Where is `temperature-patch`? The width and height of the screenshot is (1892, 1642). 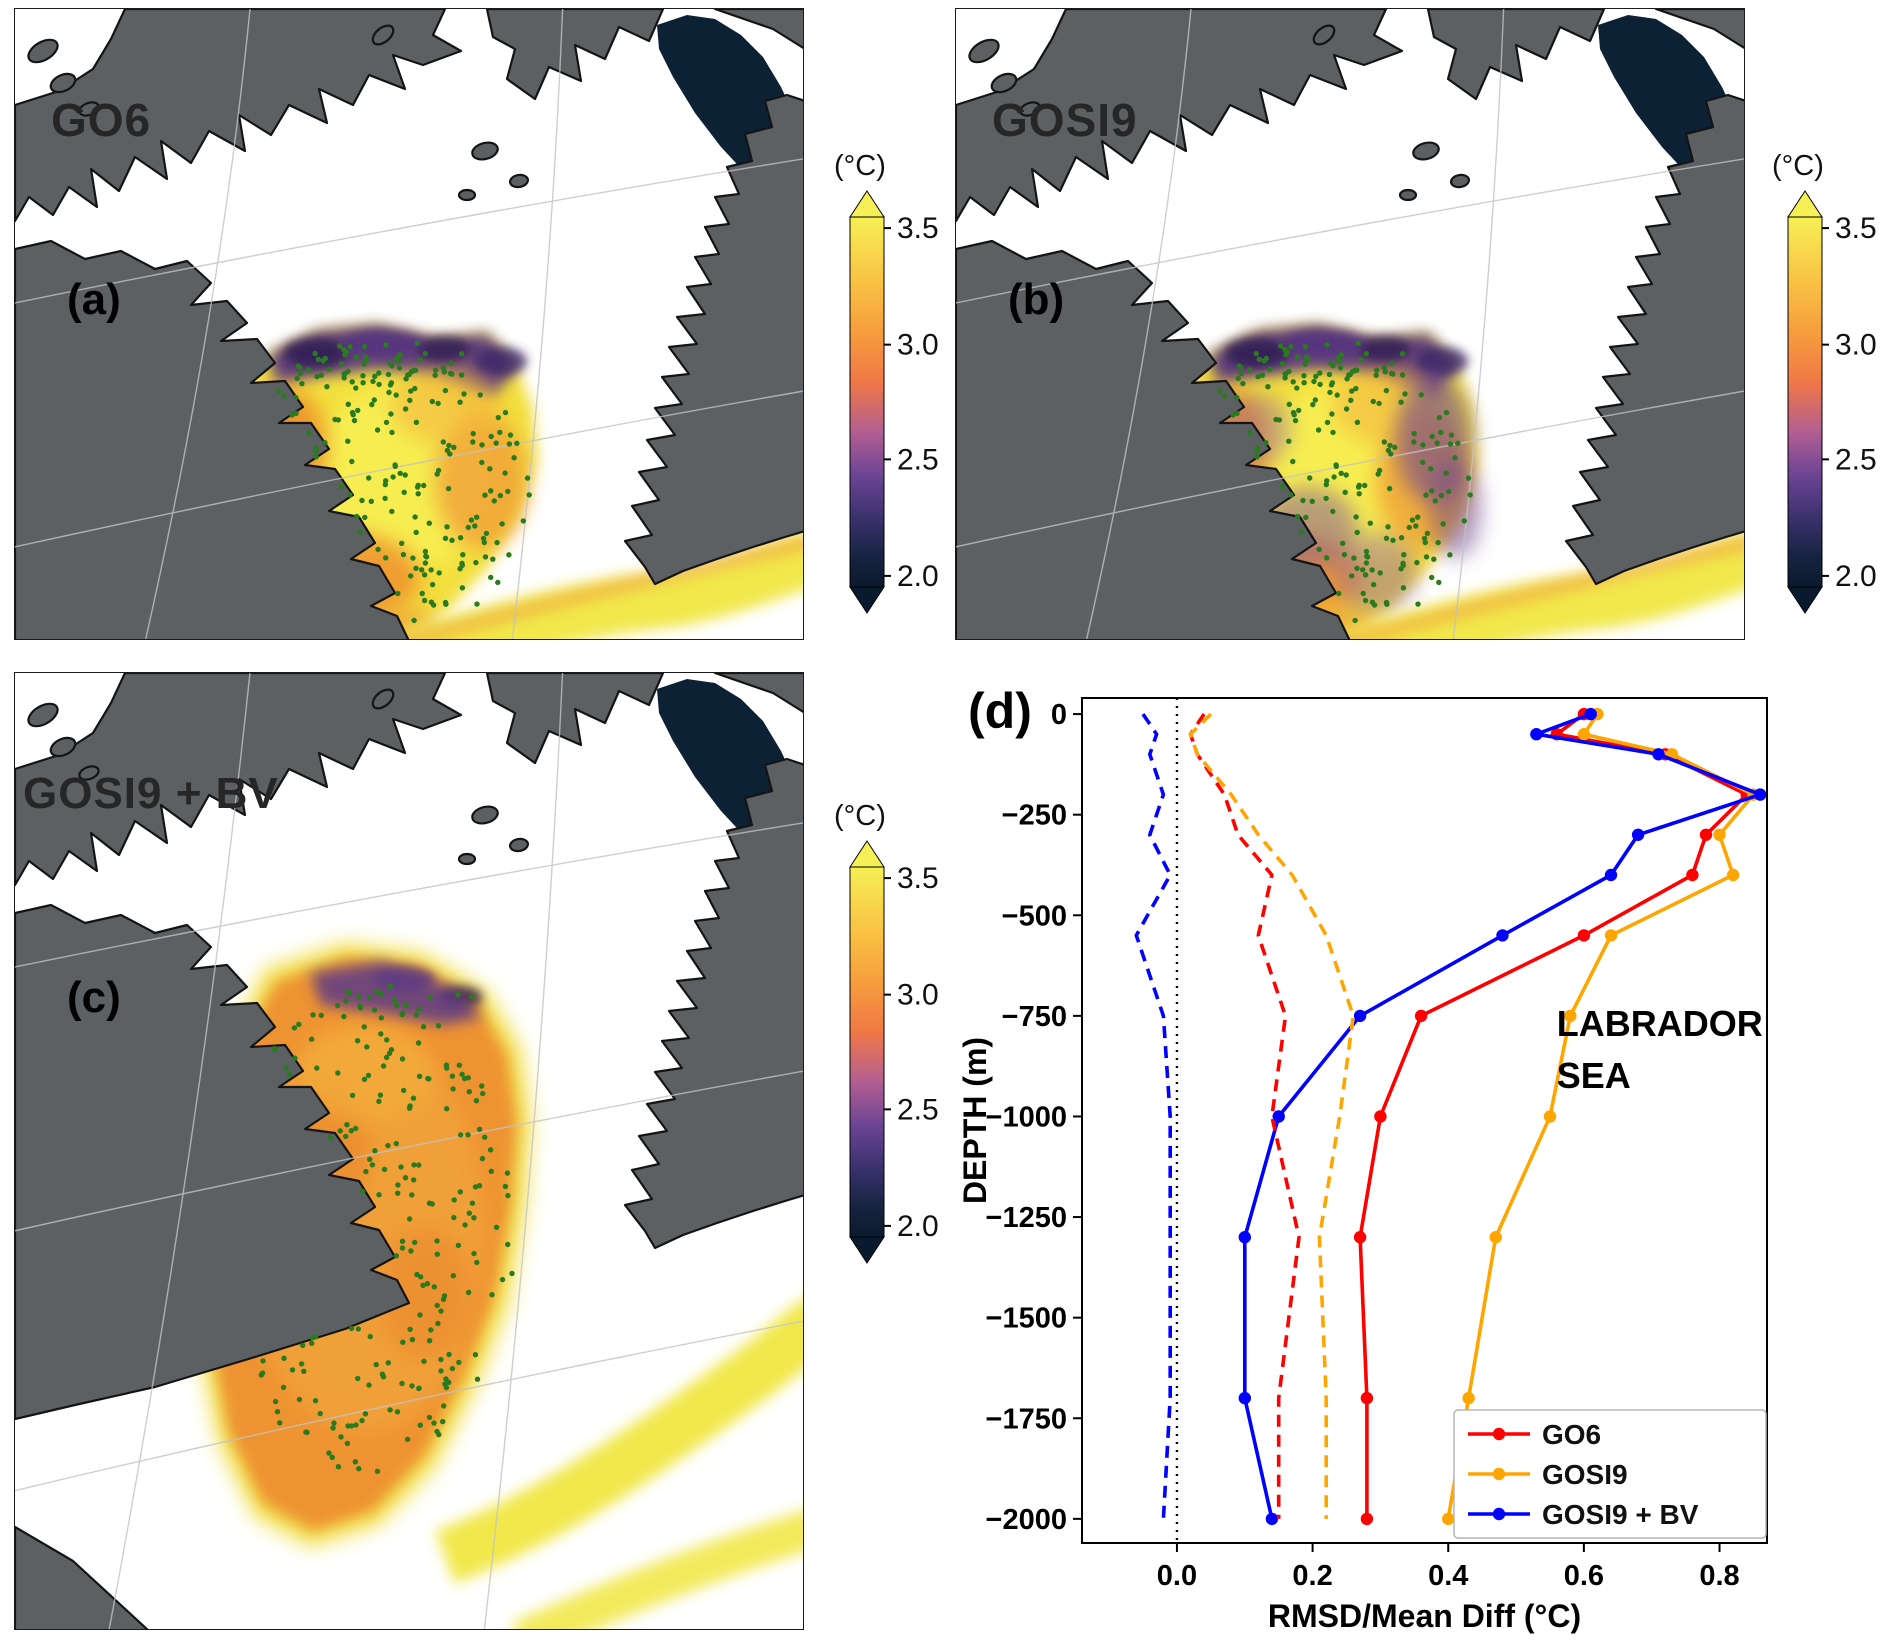
temperature-patch is located at coordinates (501, 361).